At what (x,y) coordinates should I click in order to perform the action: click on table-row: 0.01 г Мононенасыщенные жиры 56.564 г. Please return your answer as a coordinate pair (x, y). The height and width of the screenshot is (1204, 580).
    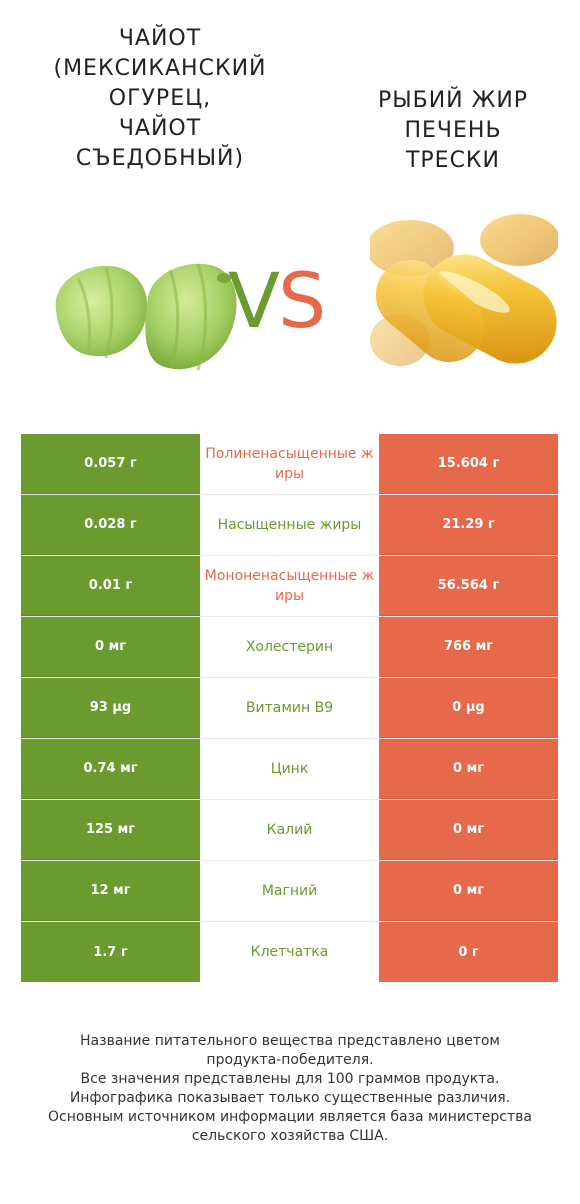
    Looking at the image, I should click on (289, 586).